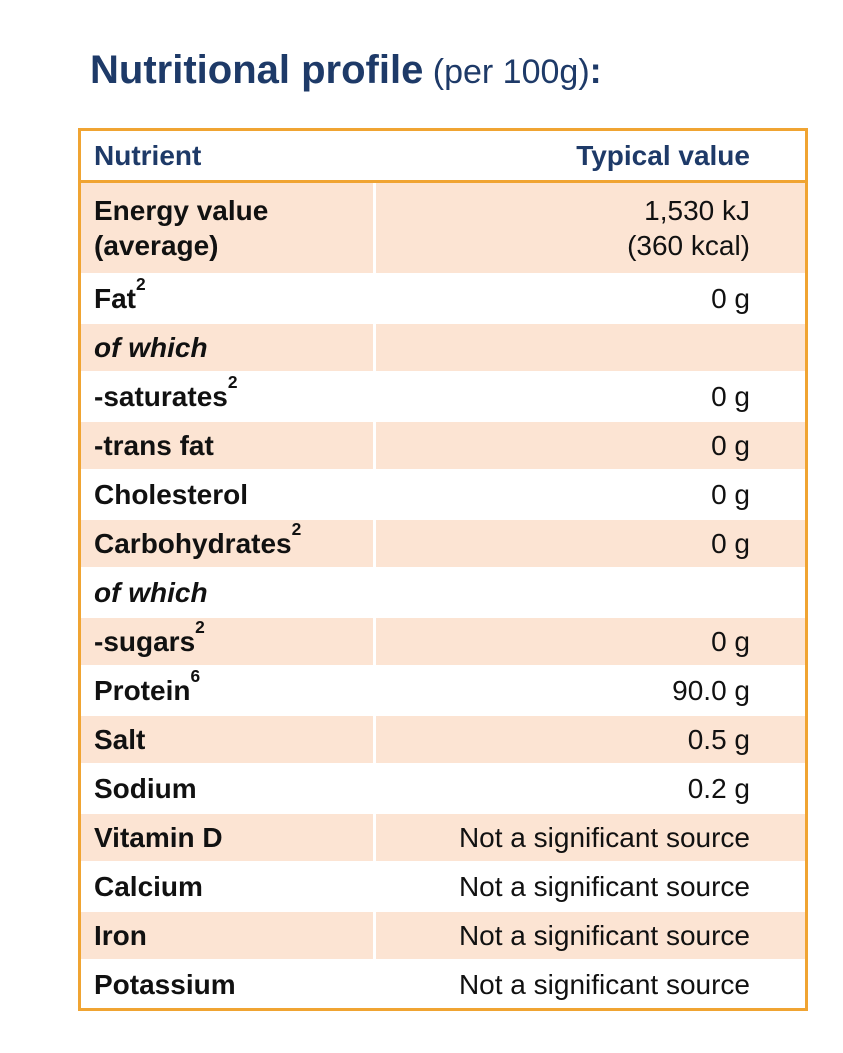 The width and height of the screenshot is (843, 1053). I want to click on page-title-qualifier: (per 100g), so click(506, 72).